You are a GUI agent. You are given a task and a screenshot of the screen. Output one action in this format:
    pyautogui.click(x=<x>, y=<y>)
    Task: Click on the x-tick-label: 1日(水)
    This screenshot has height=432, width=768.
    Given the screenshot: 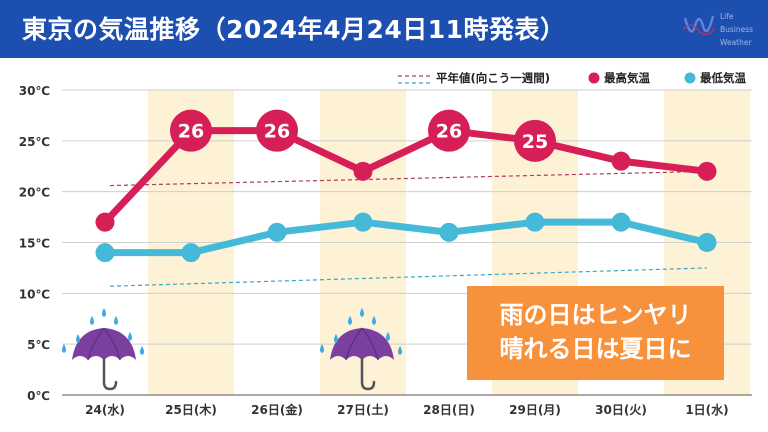 What is the action you would take?
    pyautogui.click(x=706, y=409)
    